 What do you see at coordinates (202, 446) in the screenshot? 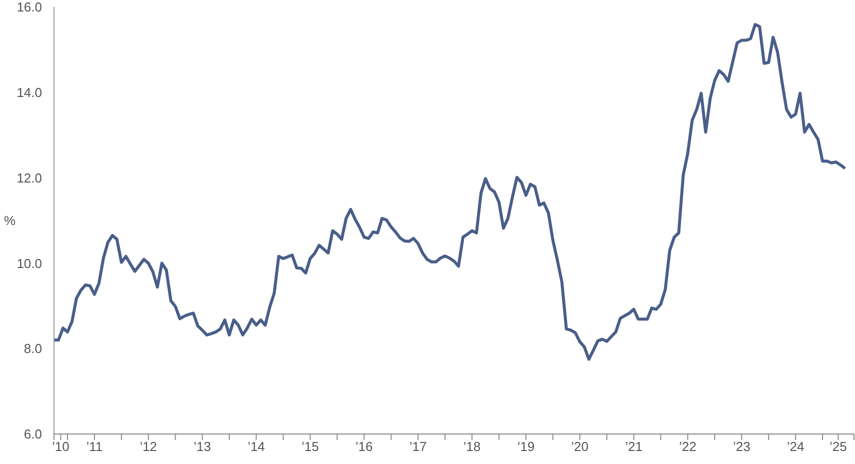
I see `x-tick-label: ’13` at bounding box center [202, 446].